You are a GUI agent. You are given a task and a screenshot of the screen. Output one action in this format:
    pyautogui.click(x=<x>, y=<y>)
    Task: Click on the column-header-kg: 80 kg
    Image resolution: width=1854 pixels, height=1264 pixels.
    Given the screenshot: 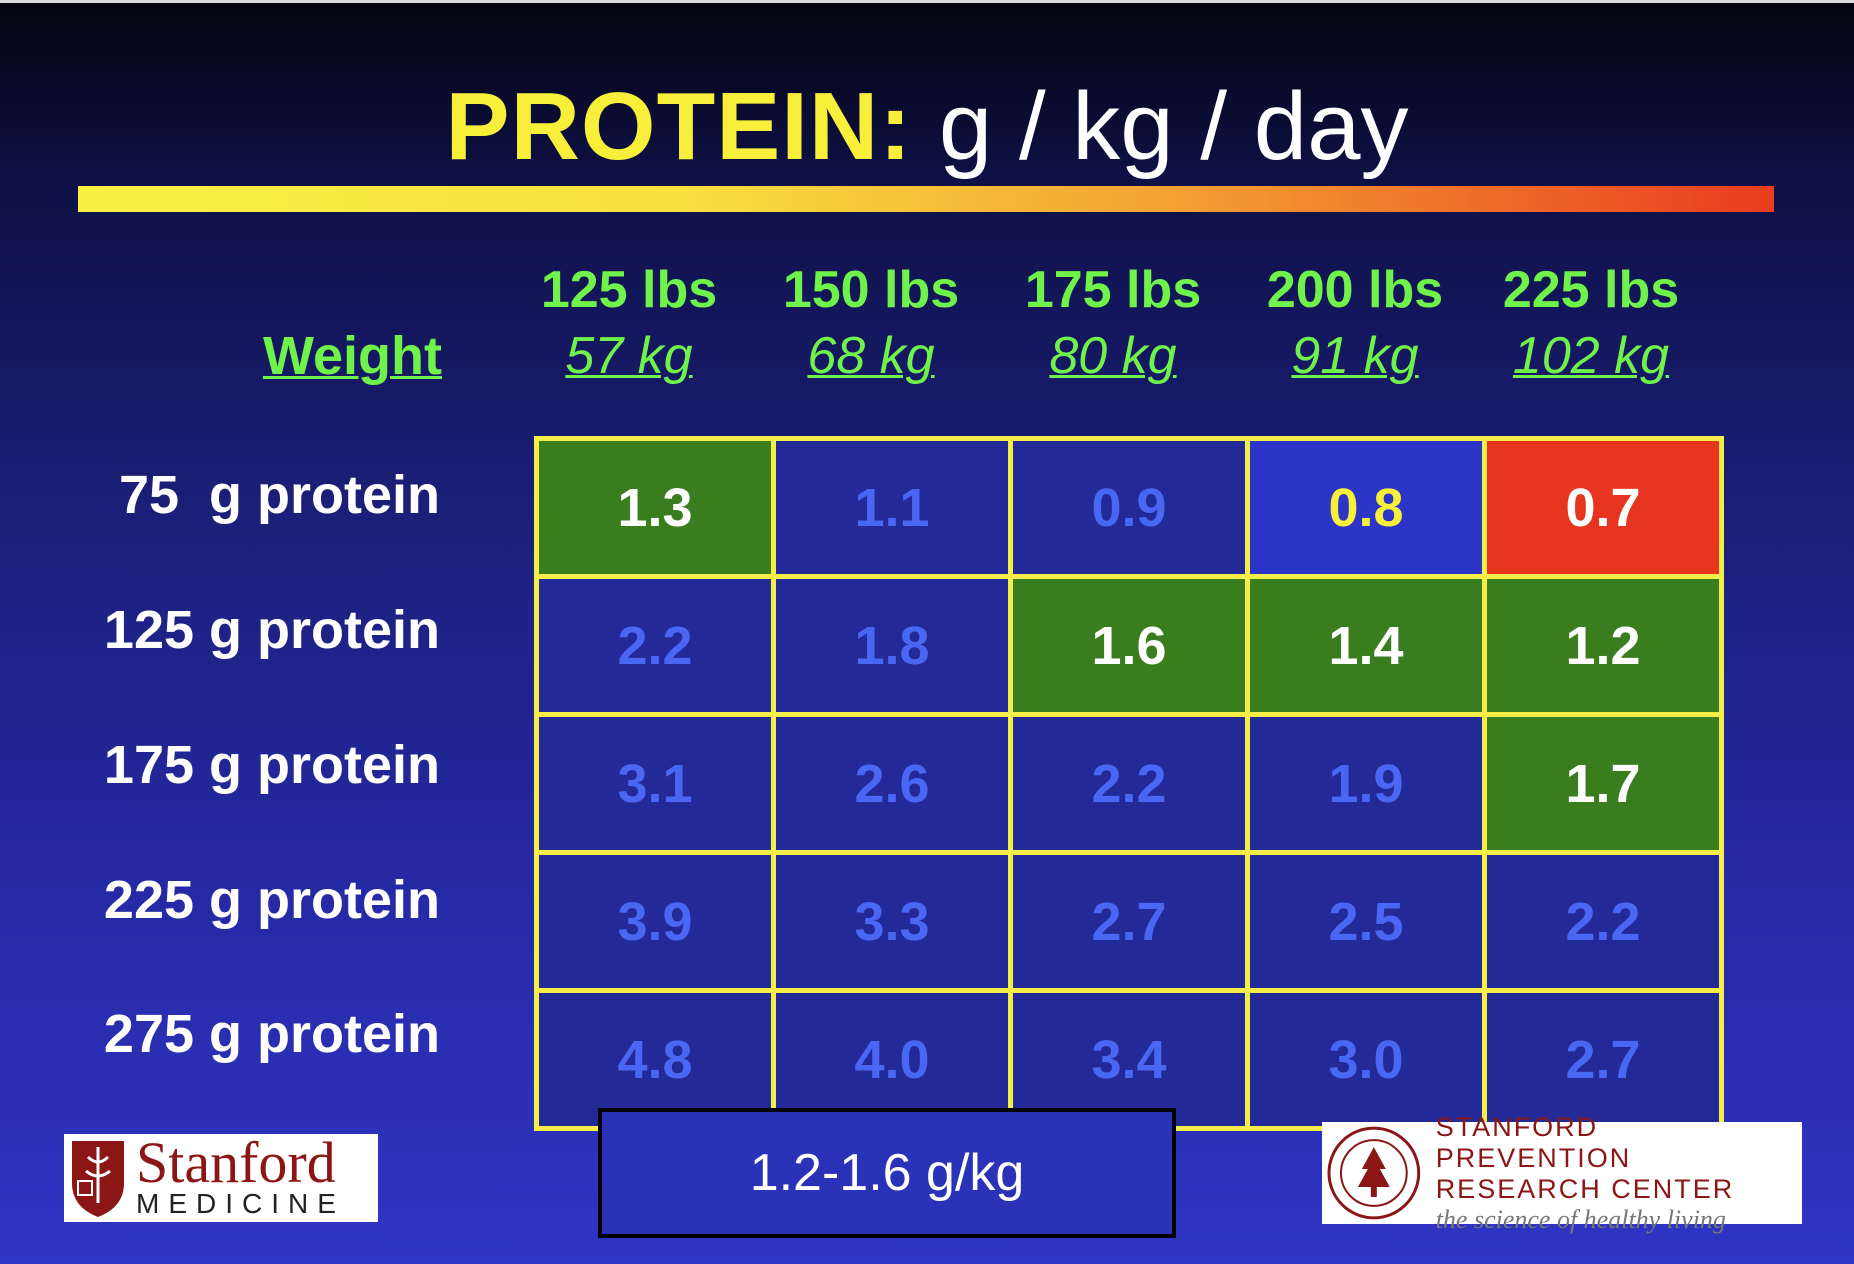 What is the action you would take?
    pyautogui.click(x=1113, y=356)
    